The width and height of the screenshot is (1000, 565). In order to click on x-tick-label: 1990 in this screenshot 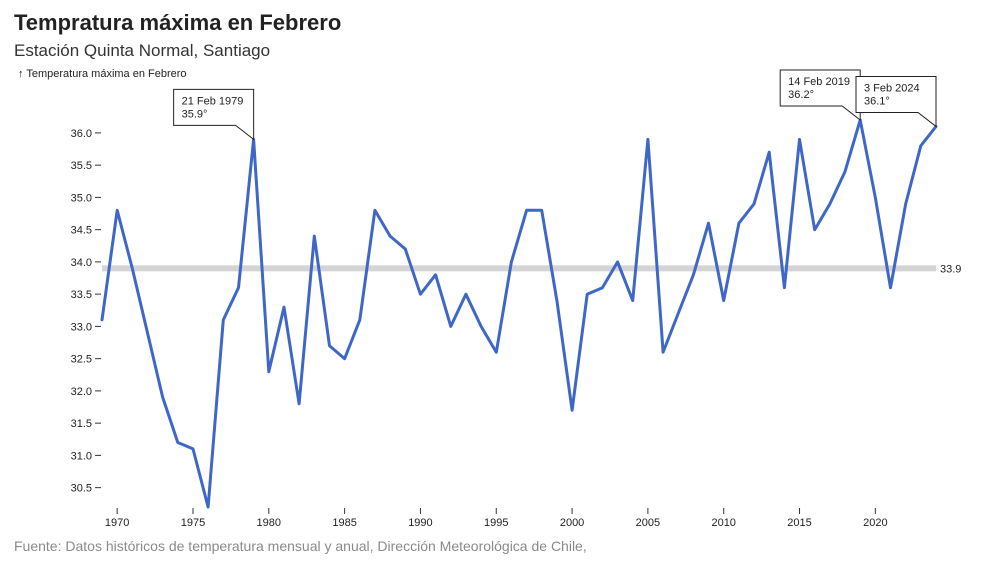, I will do `click(420, 523)`.